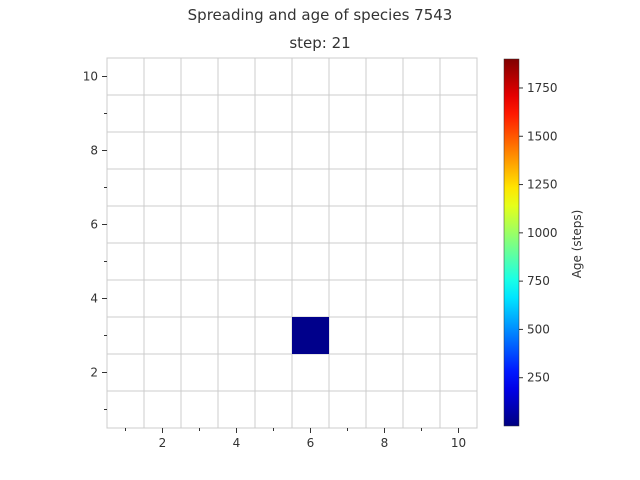 The height and width of the screenshot is (480, 640). Describe the element at coordinates (94, 299) in the screenshot. I see `y-tick-label: 4` at that location.